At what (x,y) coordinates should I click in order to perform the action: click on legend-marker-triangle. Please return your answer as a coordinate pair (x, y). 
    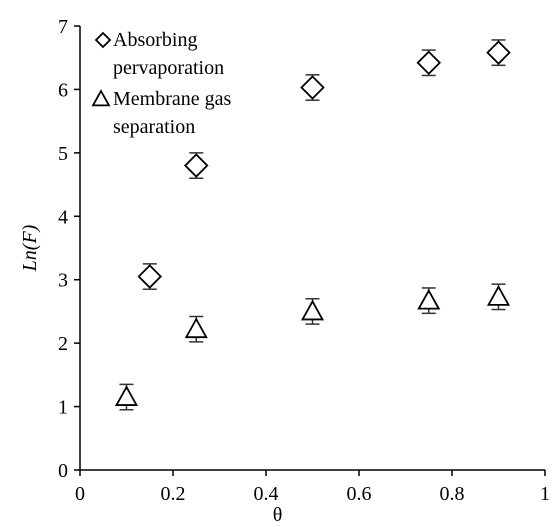
    Looking at the image, I should click on (101, 98).